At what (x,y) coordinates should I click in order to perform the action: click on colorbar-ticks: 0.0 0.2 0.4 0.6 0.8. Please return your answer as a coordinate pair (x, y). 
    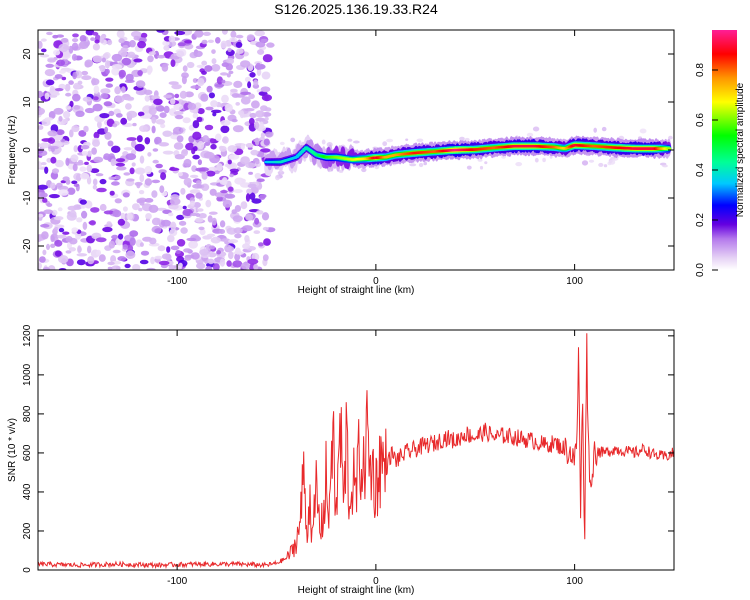
    Looking at the image, I should click on (706, 170).